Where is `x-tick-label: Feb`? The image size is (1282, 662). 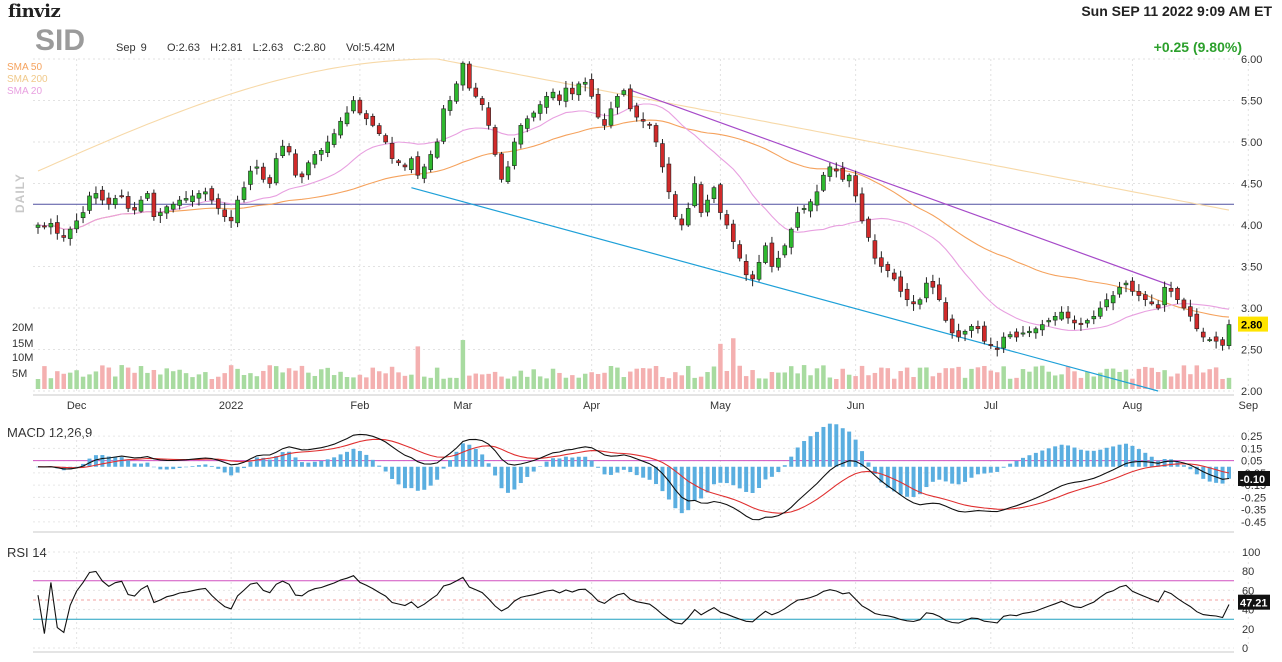 x-tick-label: Feb is located at coordinates (359, 406).